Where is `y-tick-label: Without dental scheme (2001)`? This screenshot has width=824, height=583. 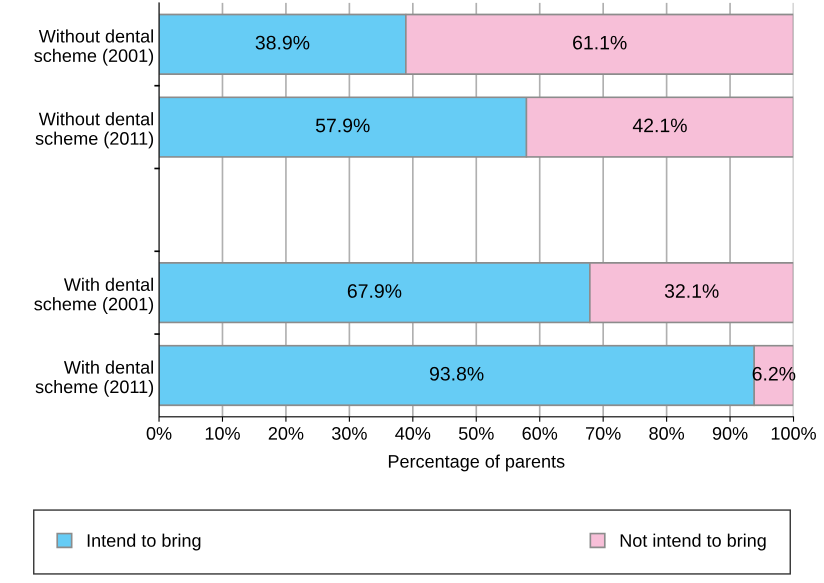
y-tick-label: Without dental scheme (2001) is located at coordinates (94, 47).